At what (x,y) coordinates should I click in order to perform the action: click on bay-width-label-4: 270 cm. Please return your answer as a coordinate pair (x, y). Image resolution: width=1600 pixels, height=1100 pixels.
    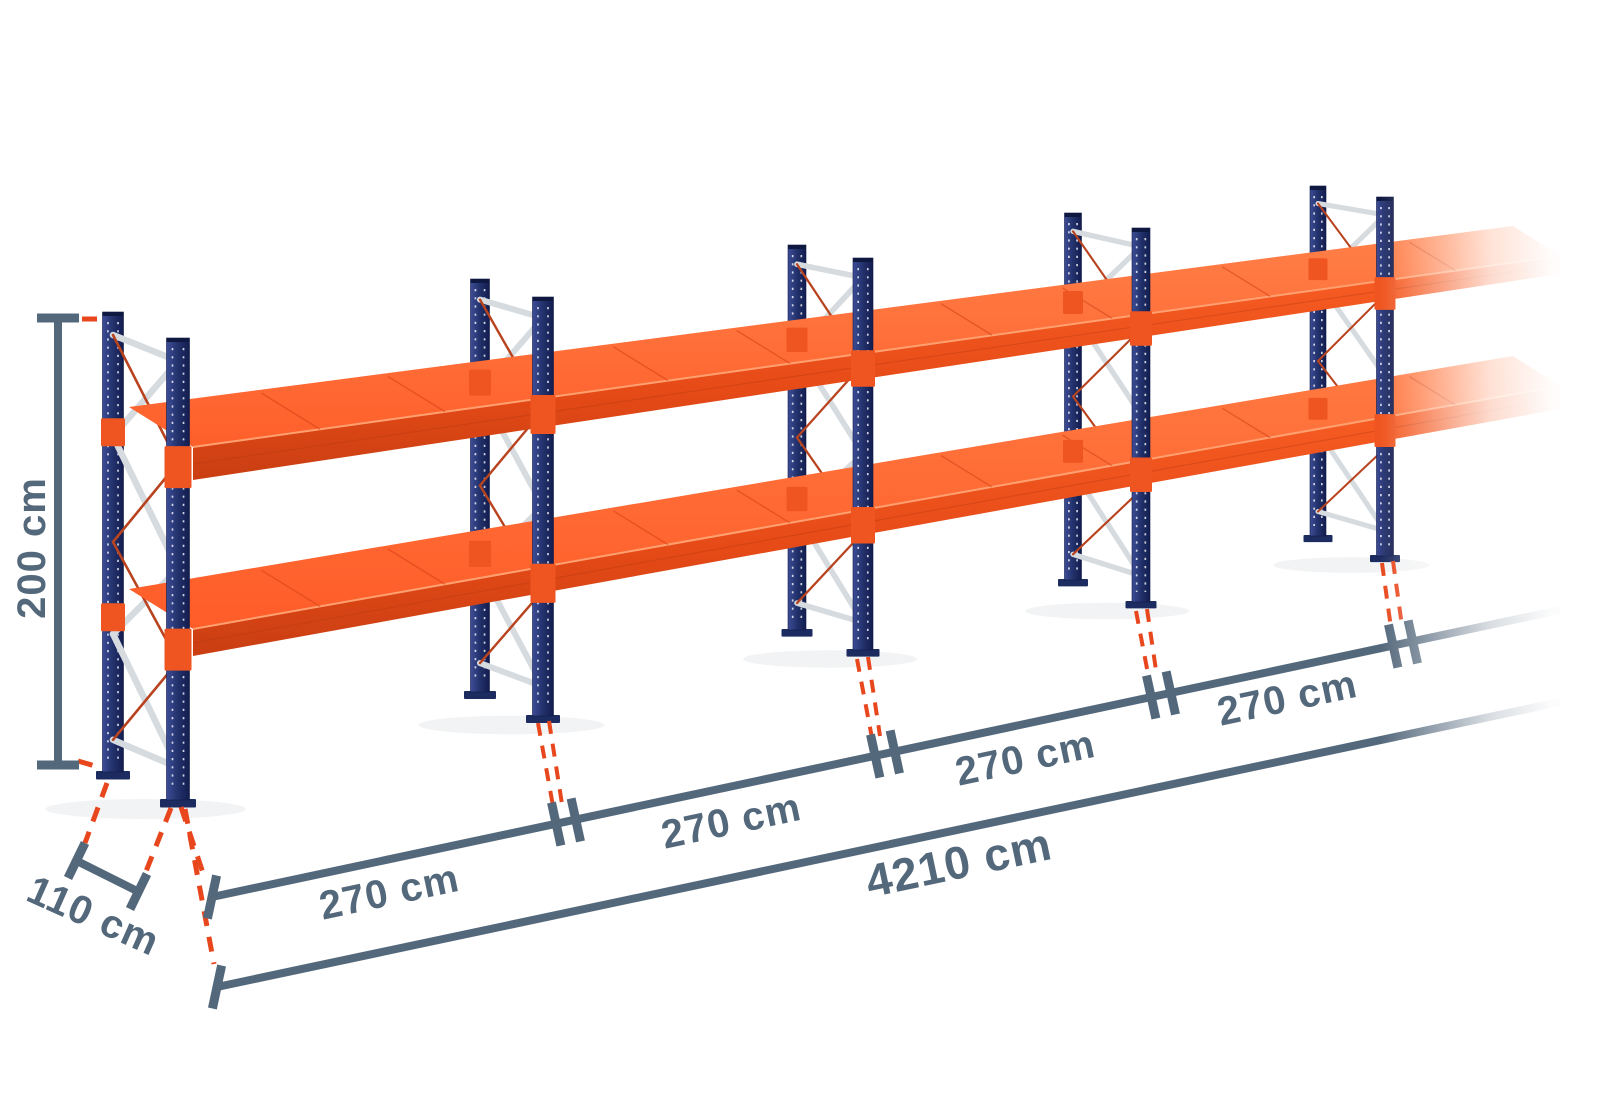
    Looking at the image, I should click on (1287, 698).